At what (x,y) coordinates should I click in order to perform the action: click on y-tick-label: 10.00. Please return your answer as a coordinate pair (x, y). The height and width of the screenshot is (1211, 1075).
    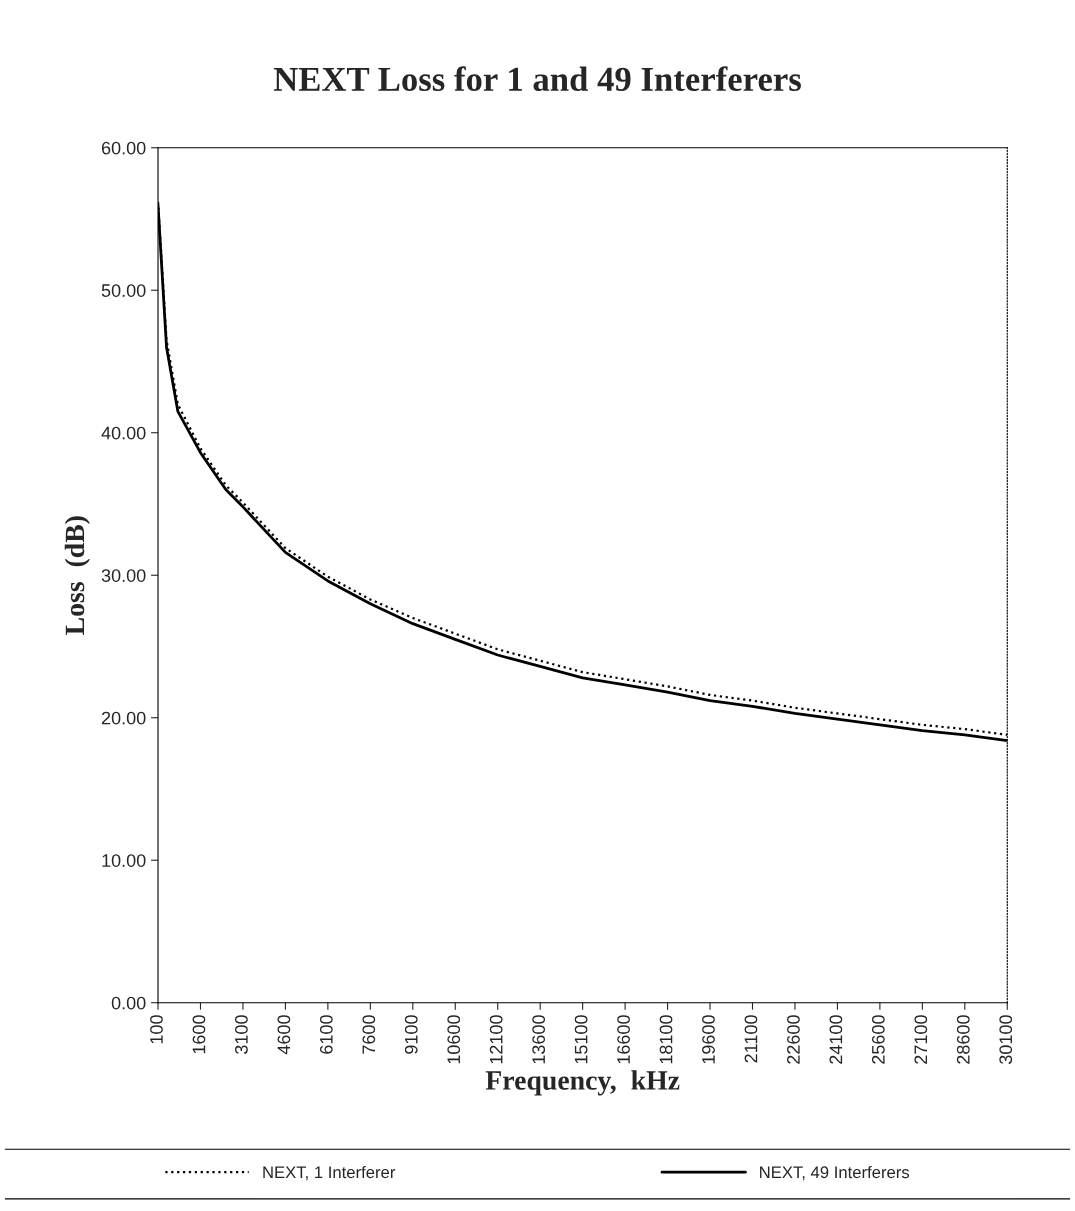
    Looking at the image, I should click on (124, 860).